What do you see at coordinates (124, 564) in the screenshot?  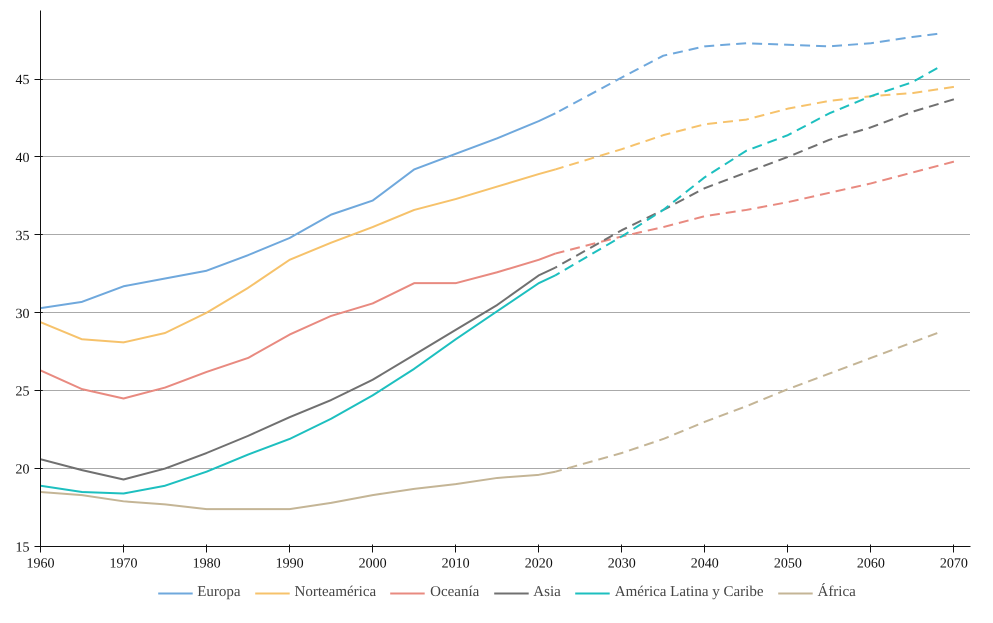 I see `x-tick-label: 1970` at bounding box center [124, 564].